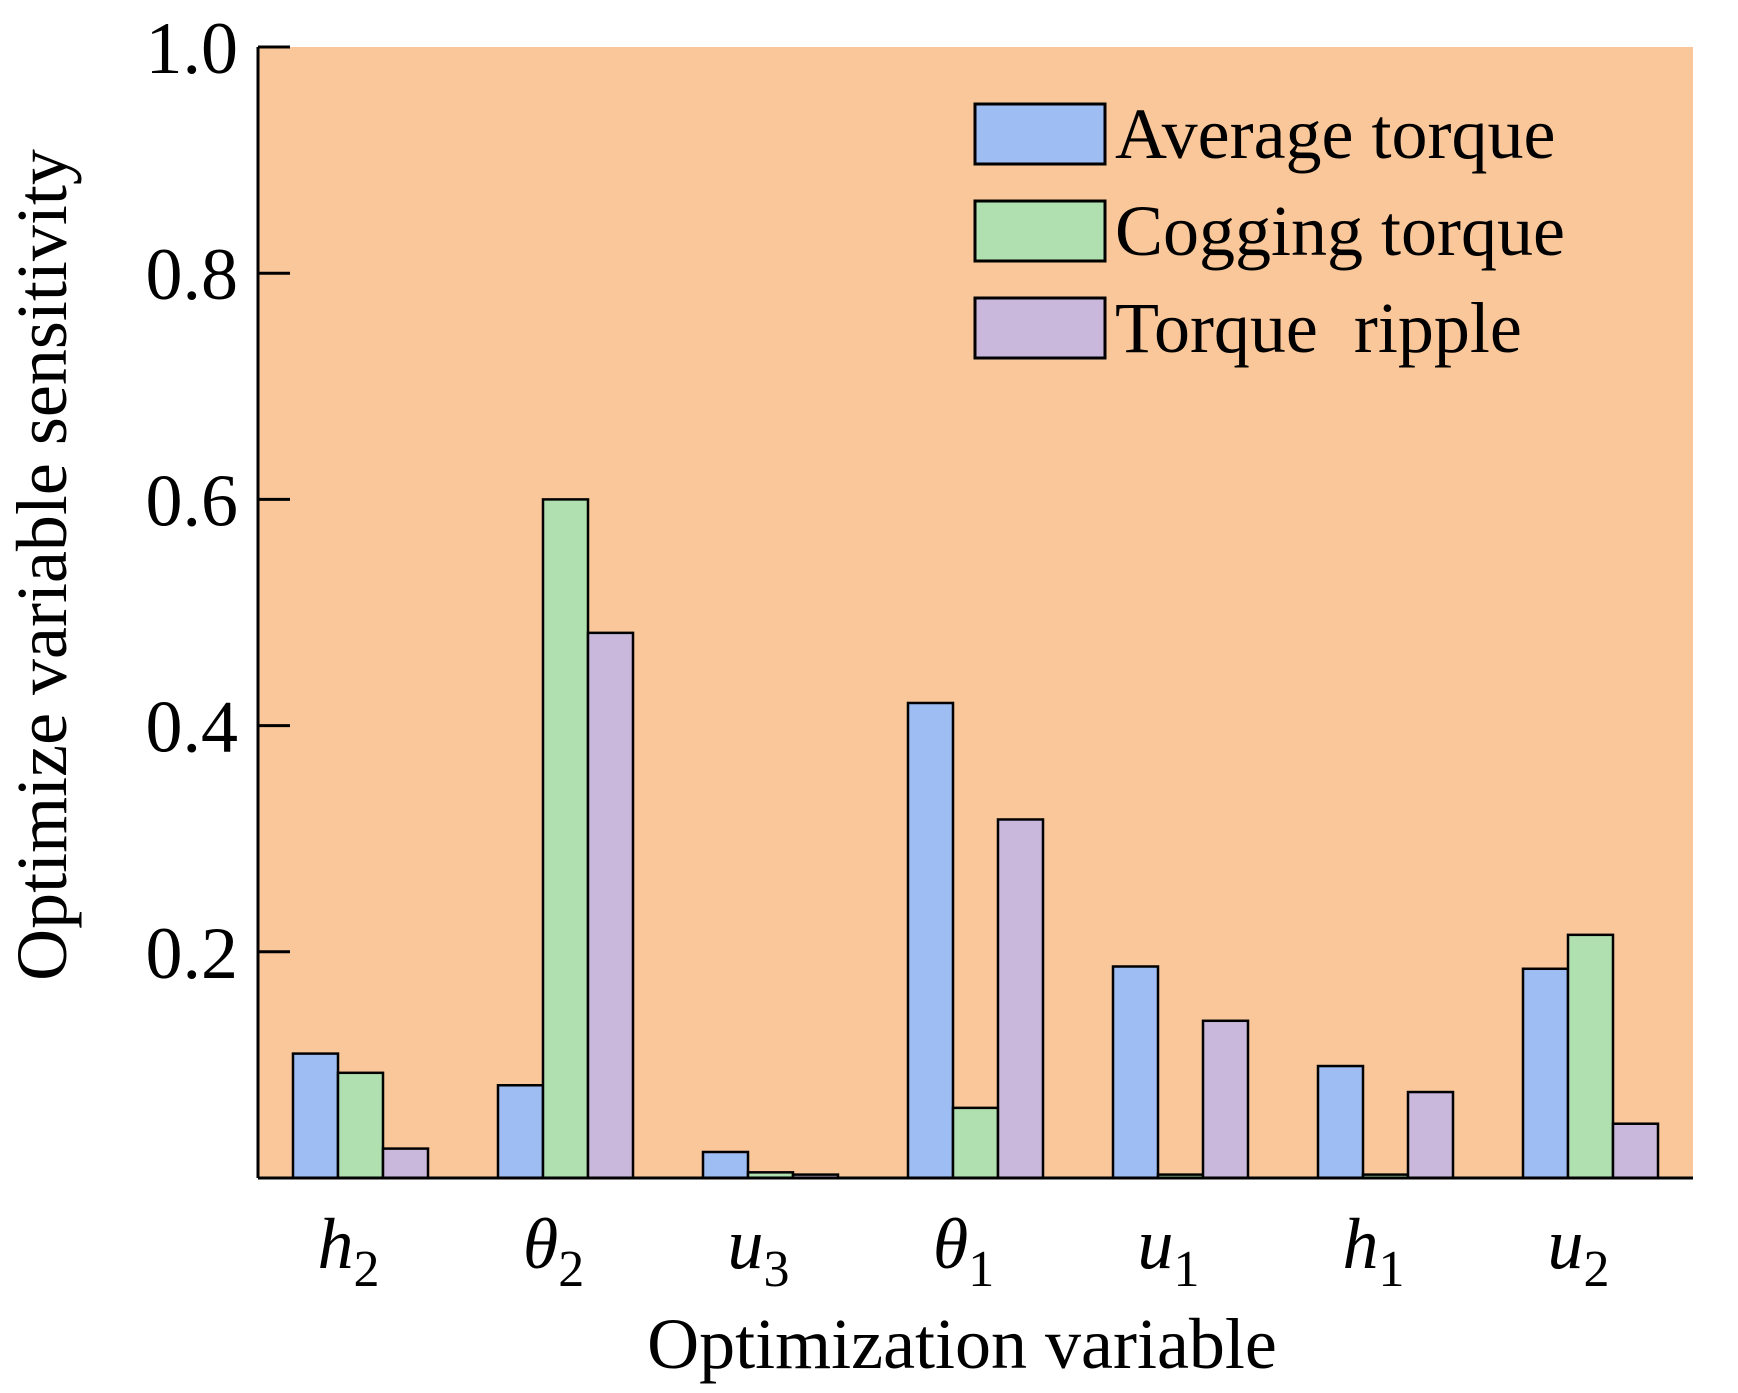 This screenshot has width=1738, height=1393. I want to click on x-axis-title: Optimization variable, so click(962, 1344).